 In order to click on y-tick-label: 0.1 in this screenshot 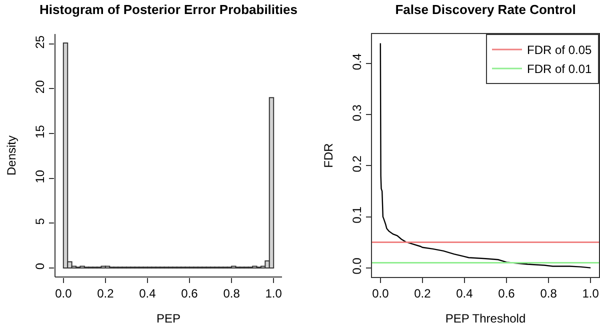, I will do `click(357, 215)`.